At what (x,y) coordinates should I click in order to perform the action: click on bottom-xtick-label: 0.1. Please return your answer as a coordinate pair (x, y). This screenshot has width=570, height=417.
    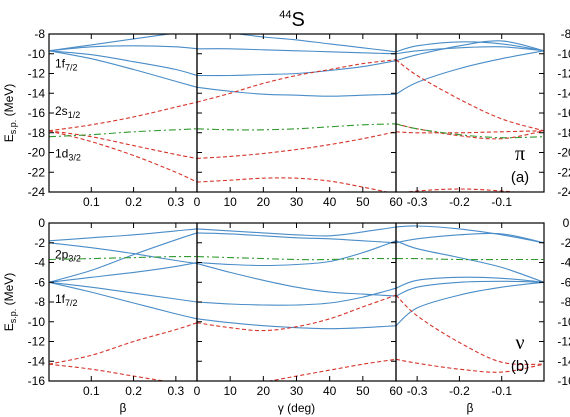
    Looking at the image, I should click on (91, 391).